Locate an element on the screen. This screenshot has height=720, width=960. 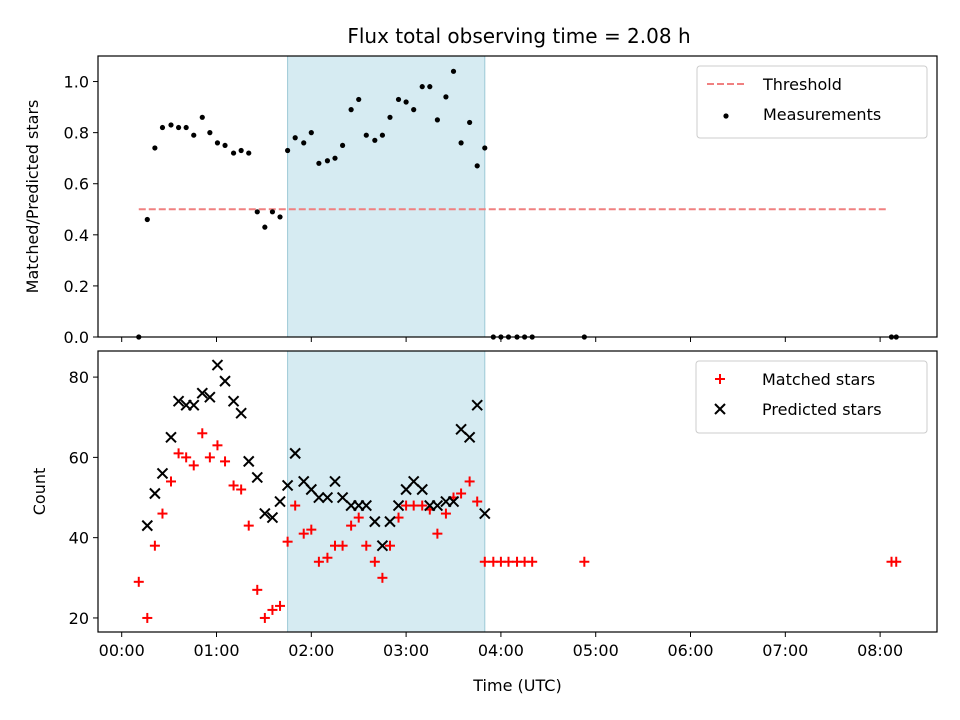
x-tick-label: 04:00 is located at coordinates (501, 650).